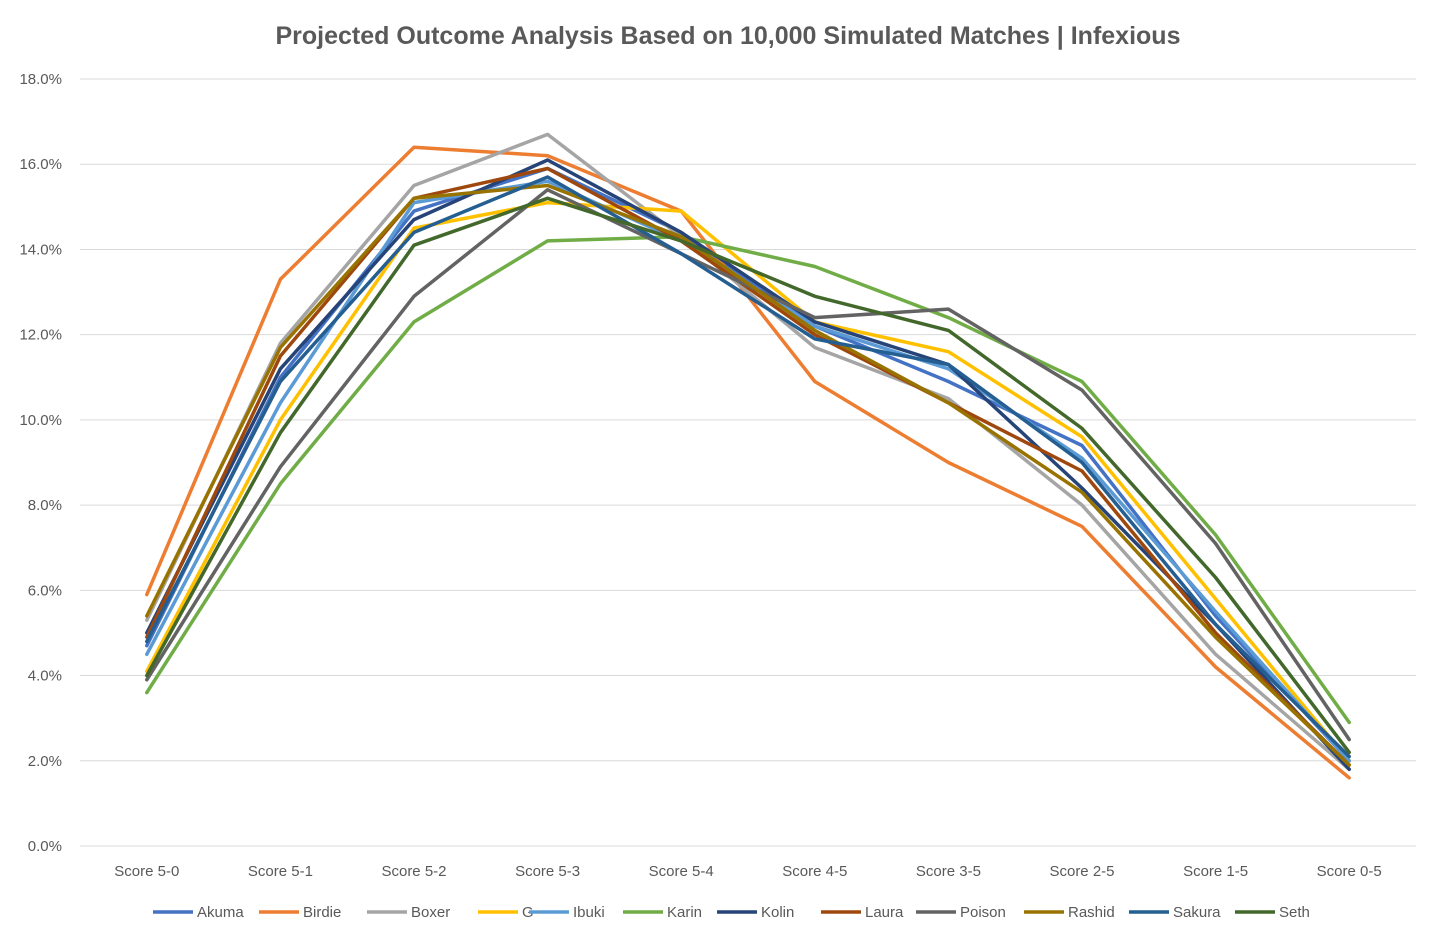 This screenshot has height=944, width=1456. Describe the element at coordinates (1294, 912) in the screenshot. I see `legend-label: Seth` at that location.